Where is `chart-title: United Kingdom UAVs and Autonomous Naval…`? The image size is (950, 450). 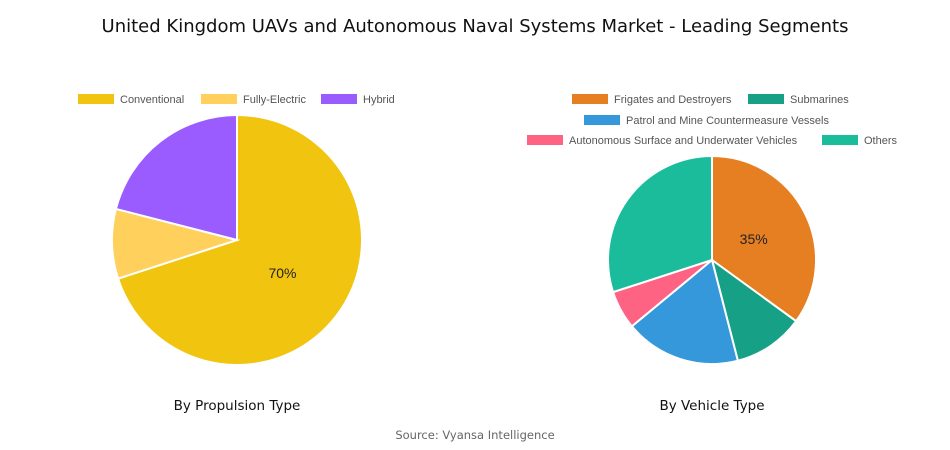
chart-title: United Kingdom UAVs and Autonomous Naval… is located at coordinates (475, 26).